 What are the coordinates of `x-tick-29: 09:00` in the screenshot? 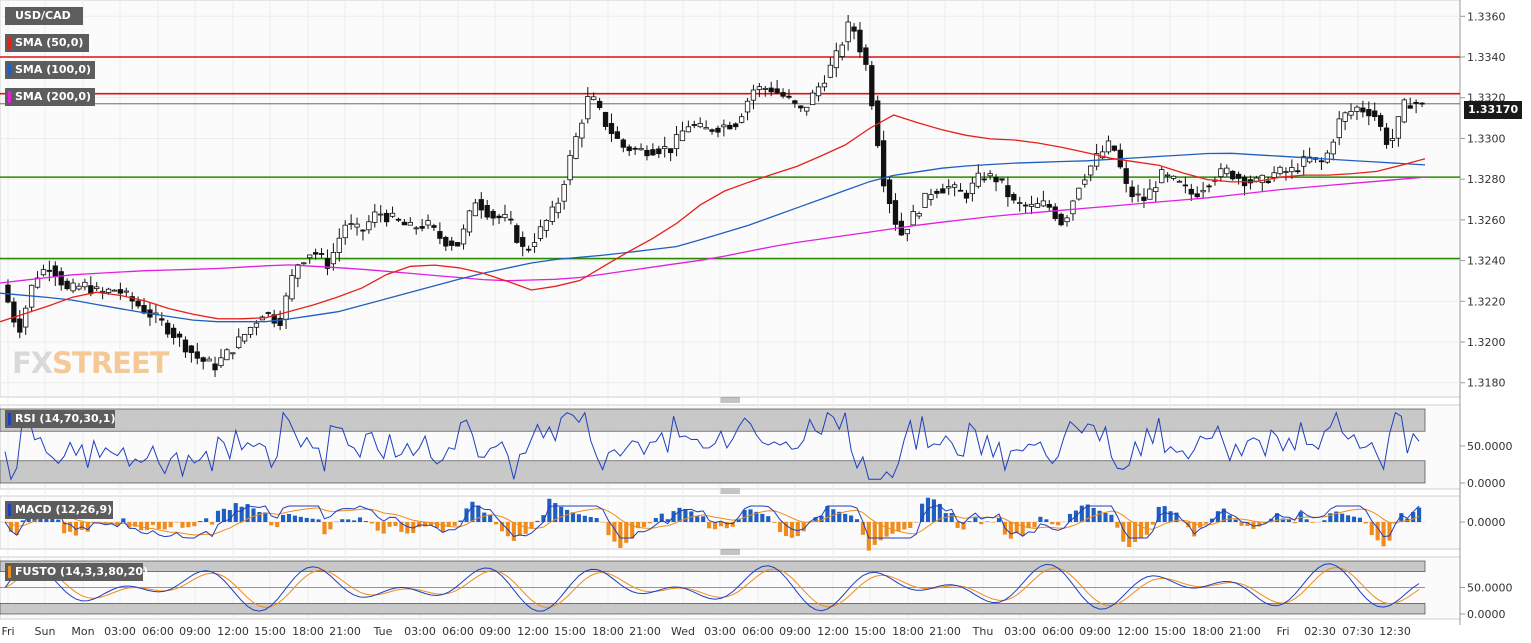 It's located at (1095, 631).